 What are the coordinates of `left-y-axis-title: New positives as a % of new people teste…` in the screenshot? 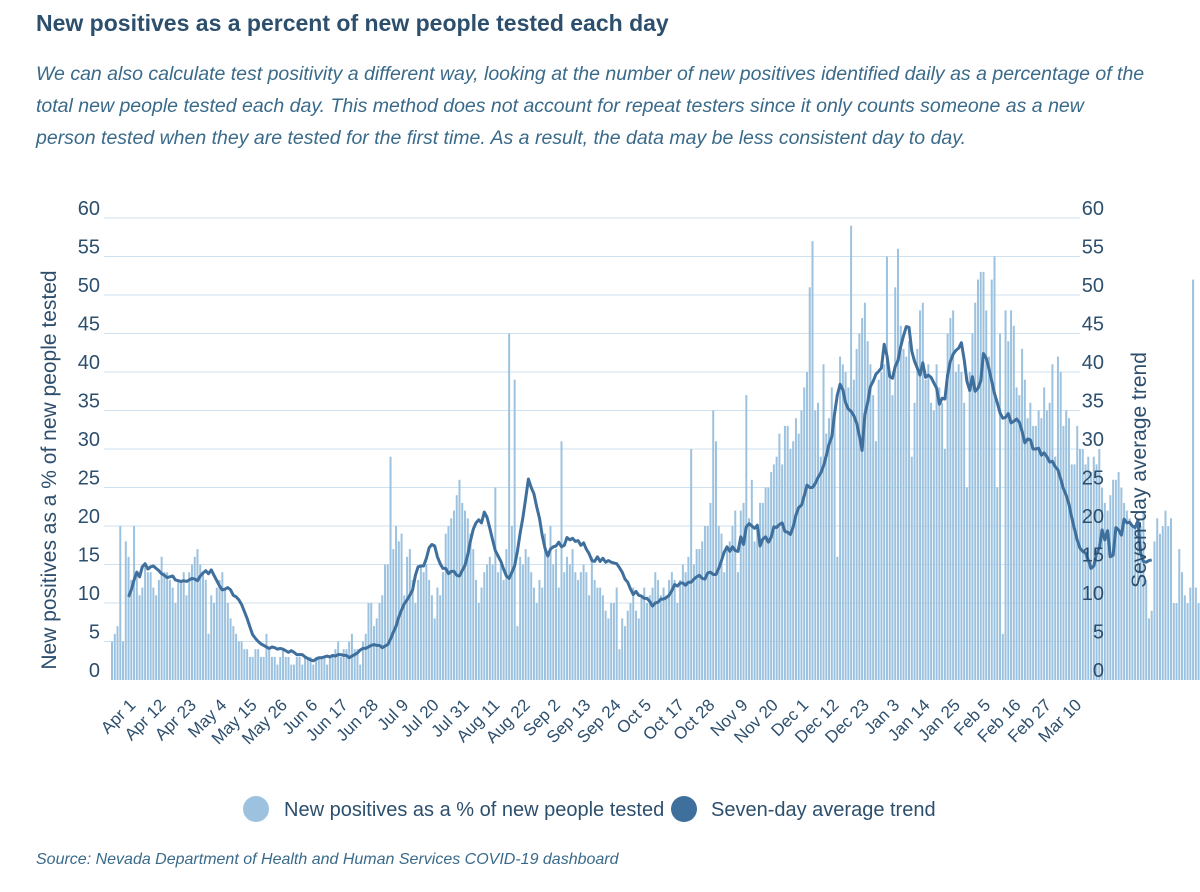 It's located at (49, 469).